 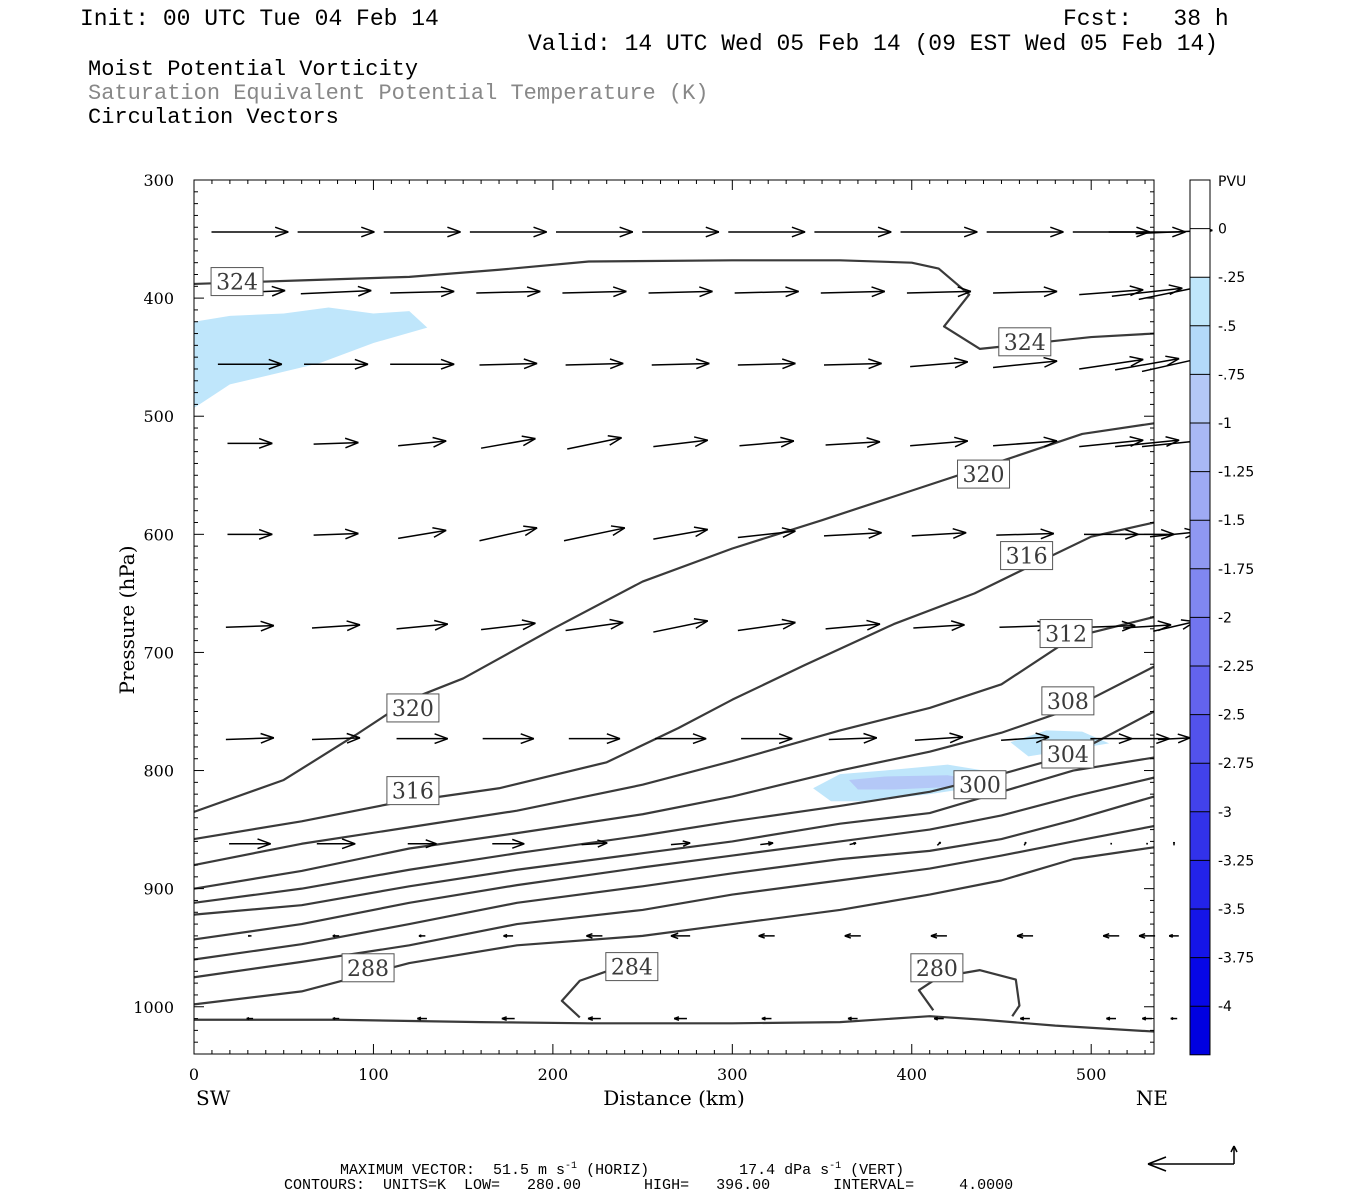 What do you see at coordinates (158, 180) in the screenshot?
I see `y-tick-label-0: 300` at bounding box center [158, 180].